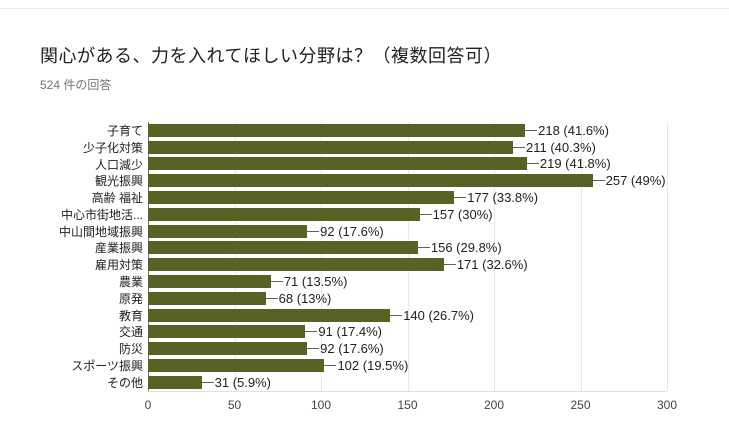  What do you see at coordinates (234, 405) in the screenshot?
I see `x-tick-label: 50` at bounding box center [234, 405].